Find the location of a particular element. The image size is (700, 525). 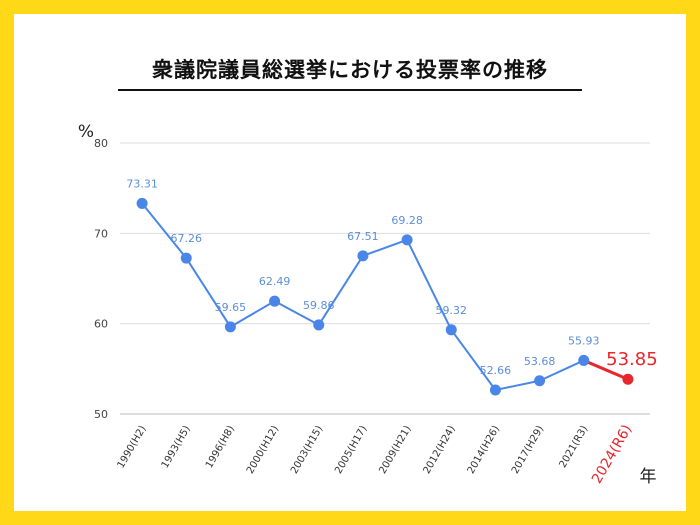

x-tick-label: 1990(H2) is located at coordinates (132, 447).